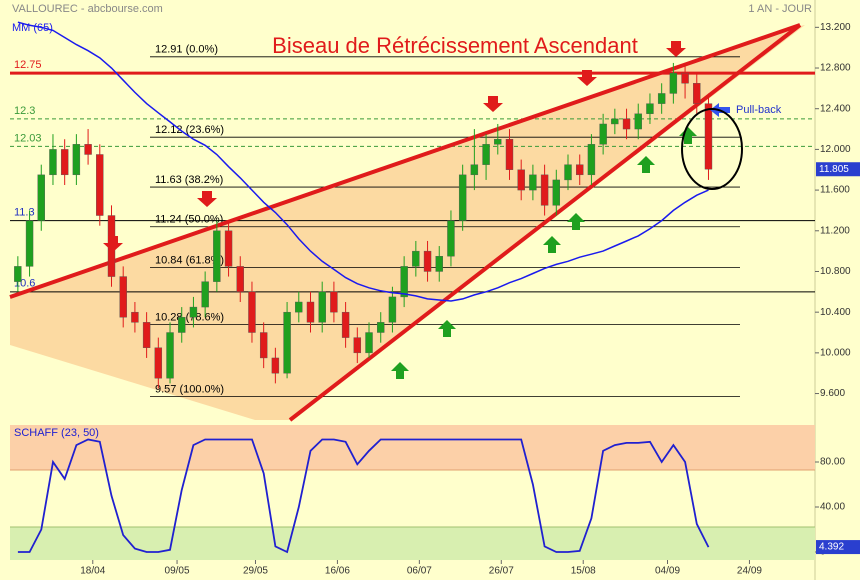 The height and width of the screenshot is (580, 860). I want to click on level-label: 12.03, so click(28, 138).